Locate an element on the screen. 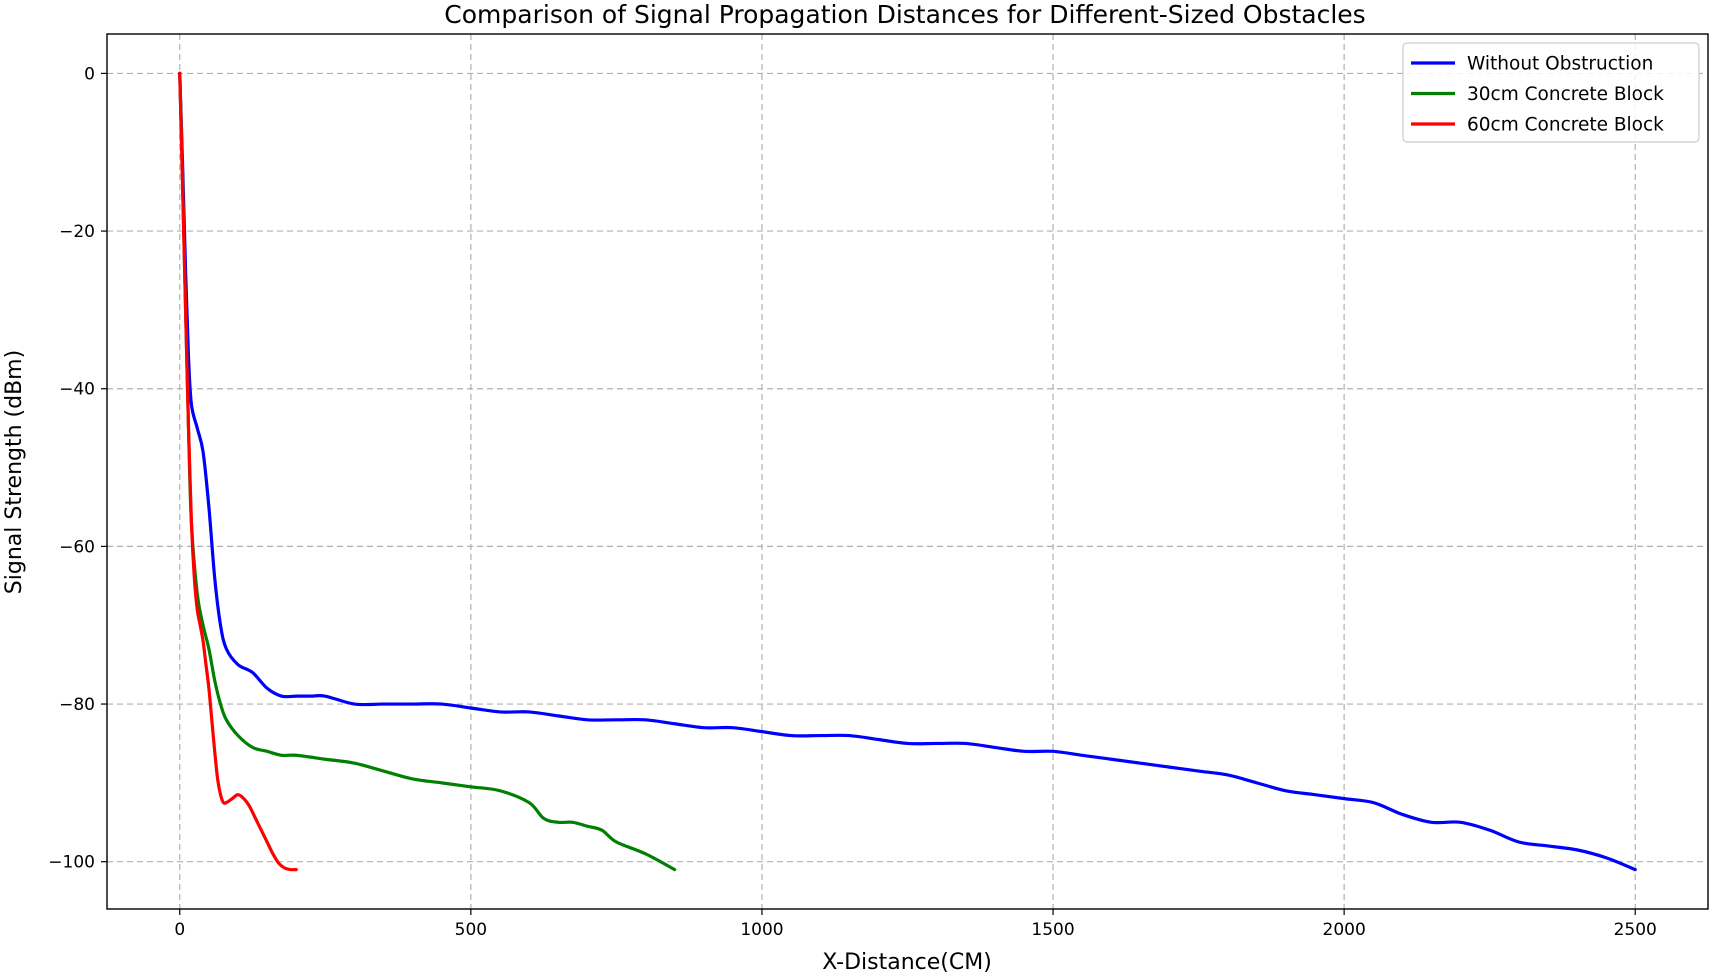  legend-label: Without Obstruction is located at coordinates (1560, 64).